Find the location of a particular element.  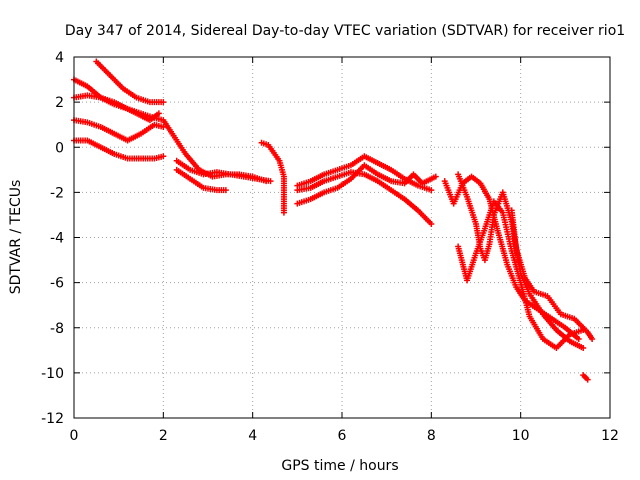

series-track-k is located at coordinates (366, 184).